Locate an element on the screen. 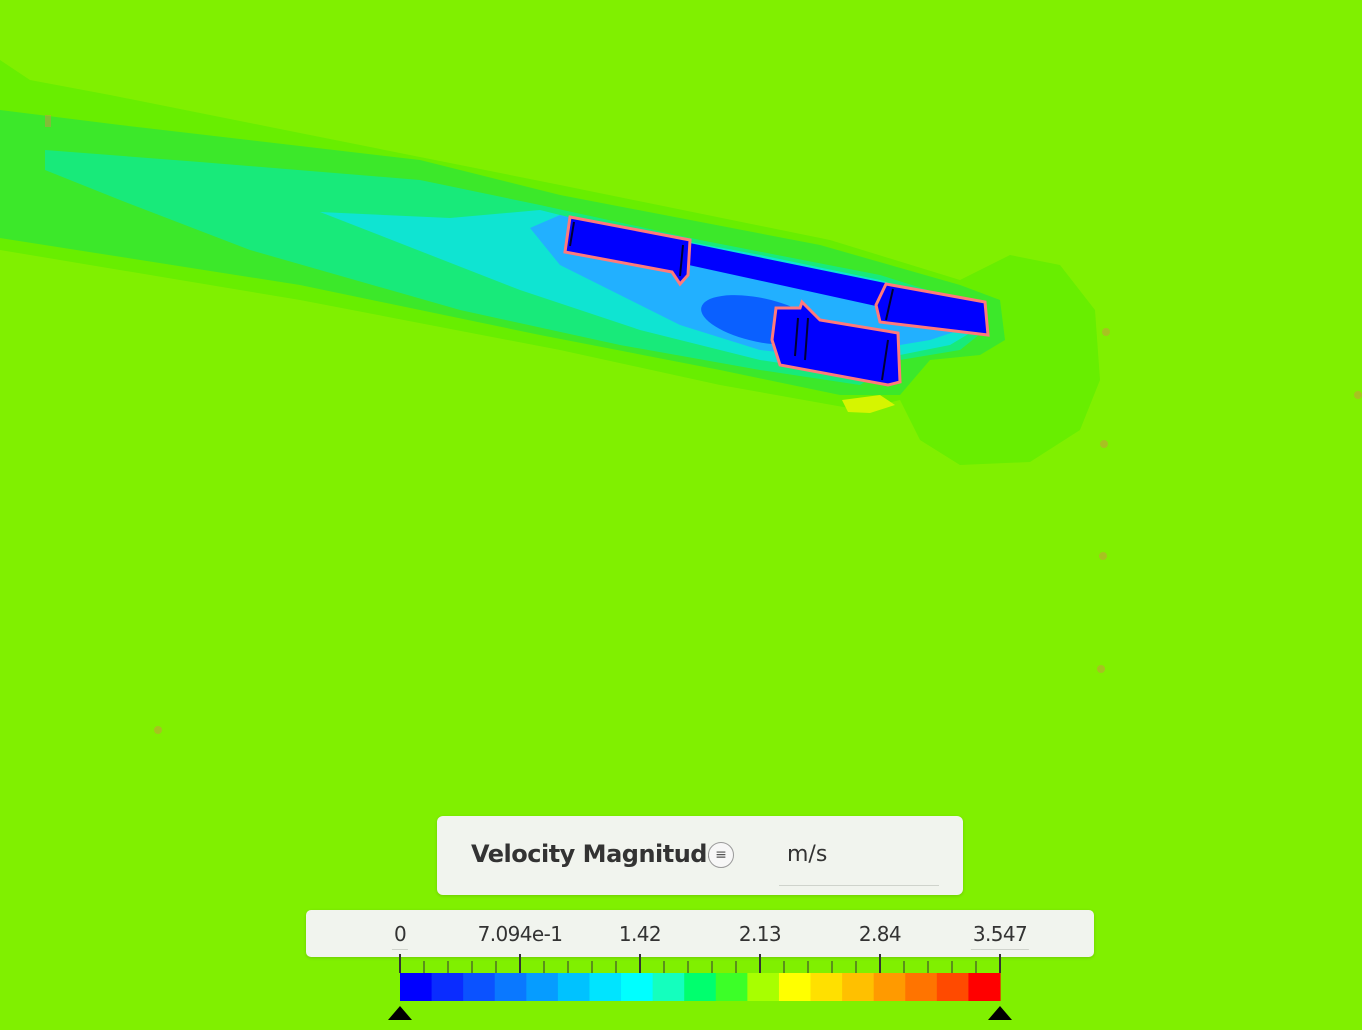 This screenshot has height=1030, width=1362. body-upper-left is located at coordinates (627, 251).